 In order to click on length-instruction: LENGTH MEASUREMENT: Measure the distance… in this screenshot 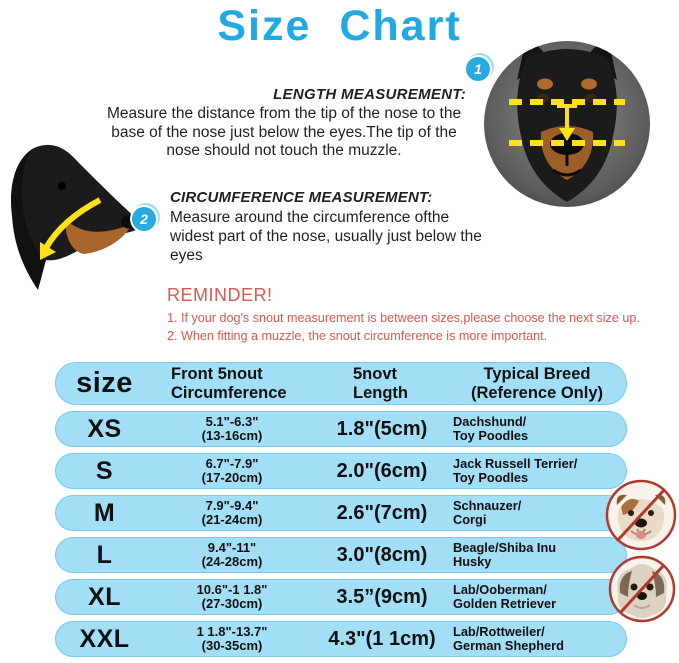, I will do `click(284, 123)`.